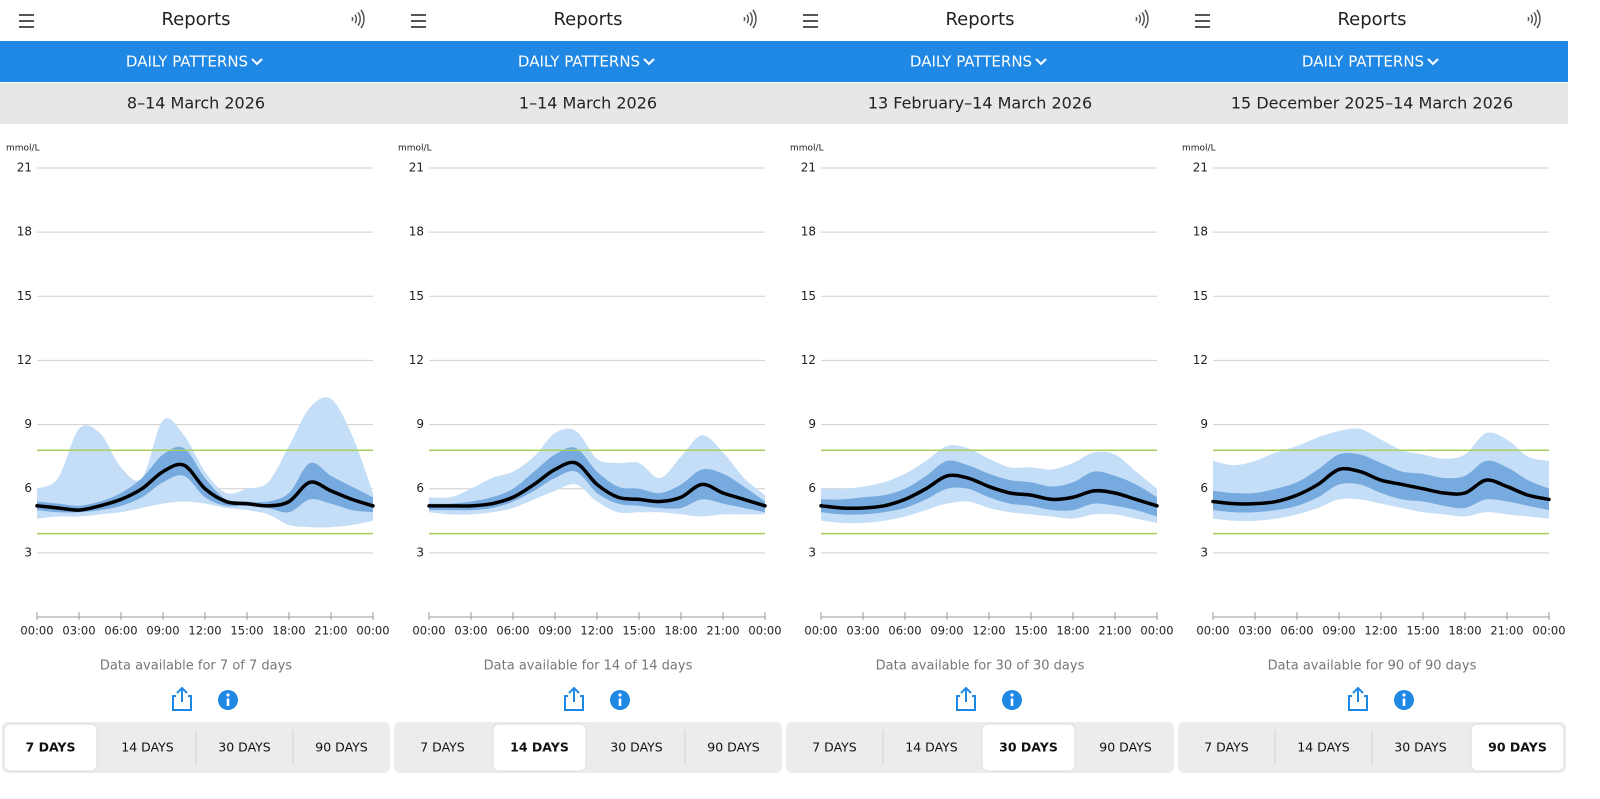 The height and width of the screenshot is (799, 1600). I want to click on data-note: Data available for 30 of 30 days, so click(980, 666).